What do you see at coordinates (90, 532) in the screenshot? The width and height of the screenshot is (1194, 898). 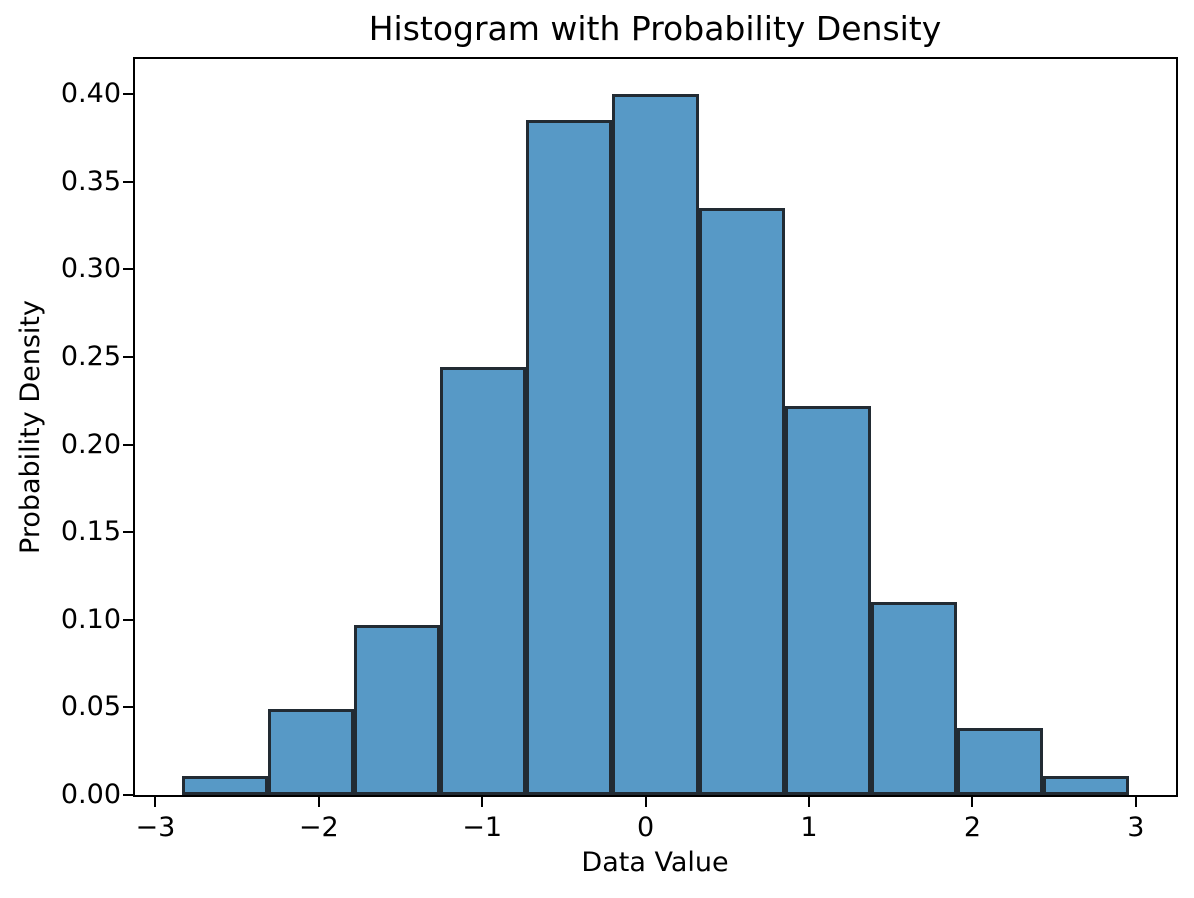 I see `y-tick-label: 0.15` at bounding box center [90, 532].